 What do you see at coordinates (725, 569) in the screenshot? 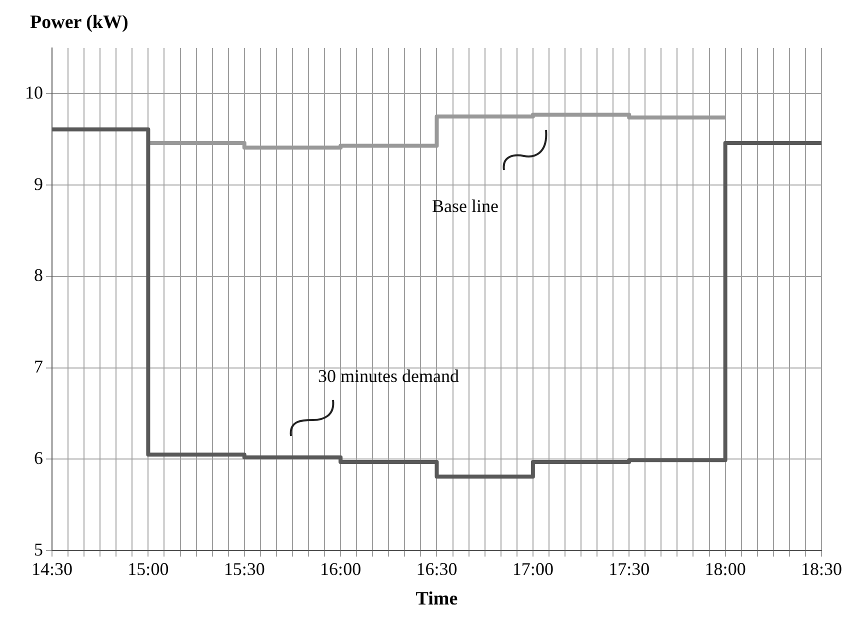
I see `x-tick-label: 18:00` at bounding box center [725, 569].